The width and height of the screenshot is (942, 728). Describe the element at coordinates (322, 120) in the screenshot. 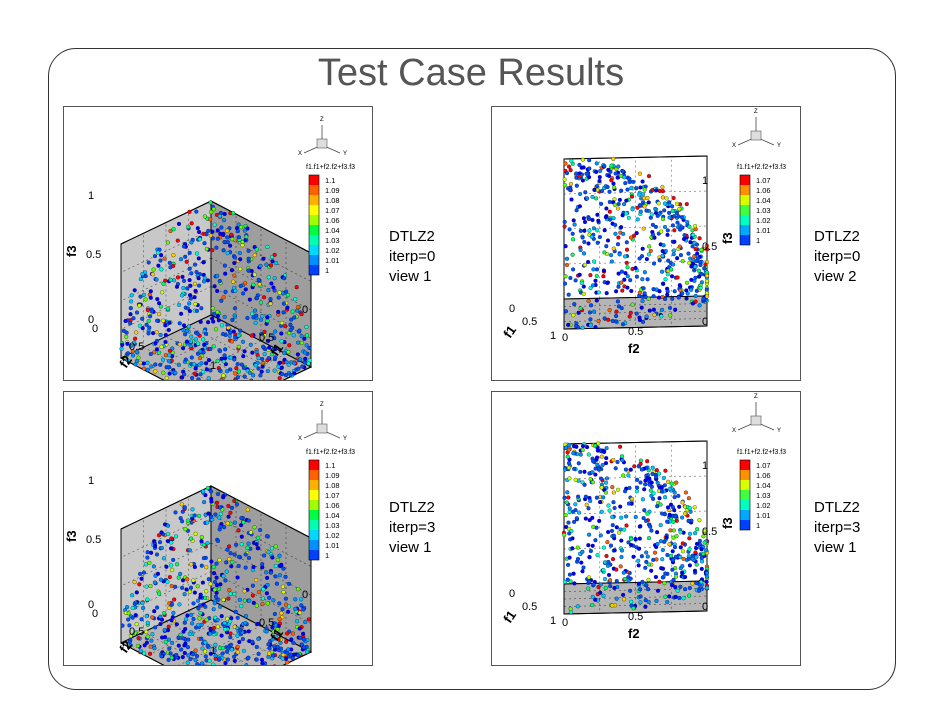

I see `triad-label-z: Z` at that location.